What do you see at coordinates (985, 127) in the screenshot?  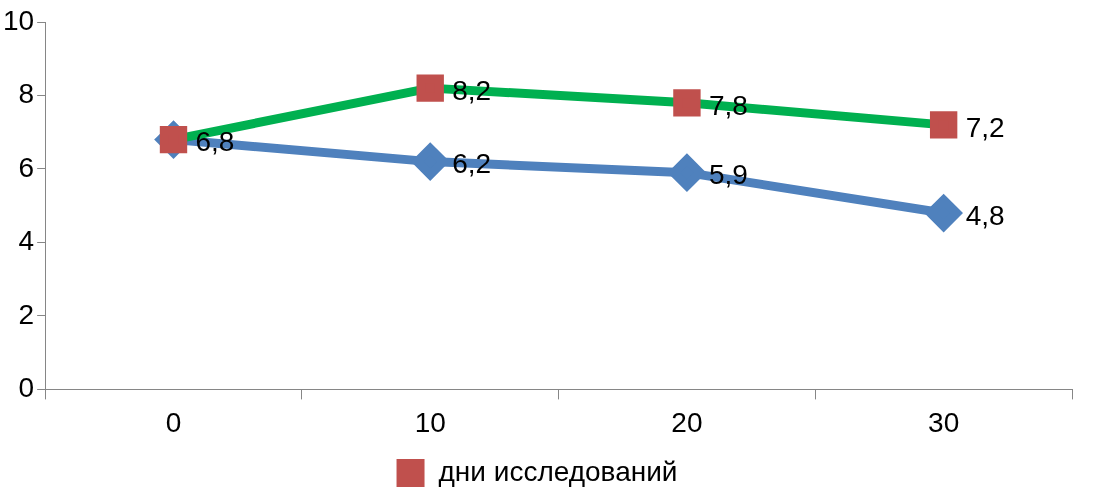 I see `data-label: 7,2` at bounding box center [985, 127].